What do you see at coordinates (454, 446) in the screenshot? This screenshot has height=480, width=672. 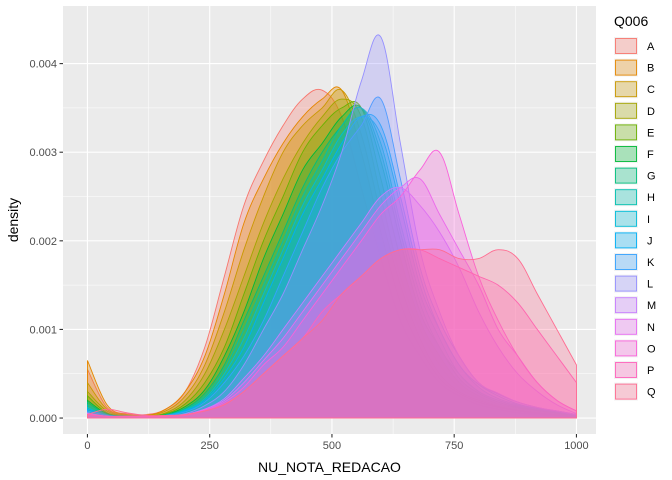 I see `x-tick-label: 750` at bounding box center [454, 446].